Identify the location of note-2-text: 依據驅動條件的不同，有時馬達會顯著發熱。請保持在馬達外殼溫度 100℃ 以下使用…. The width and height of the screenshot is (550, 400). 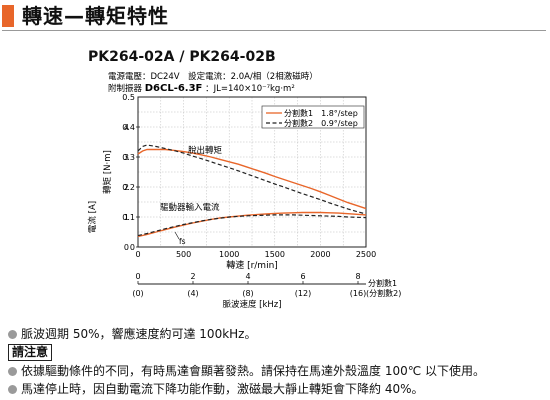
(253, 371).